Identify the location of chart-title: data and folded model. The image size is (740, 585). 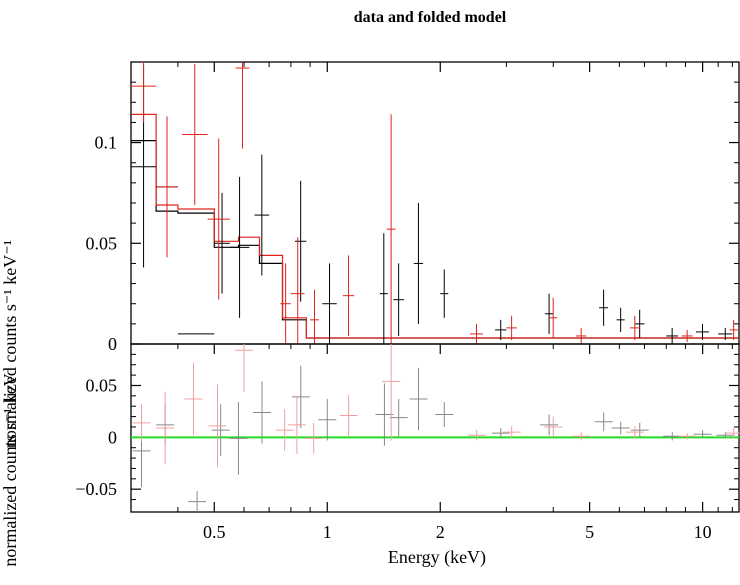
(430, 17).